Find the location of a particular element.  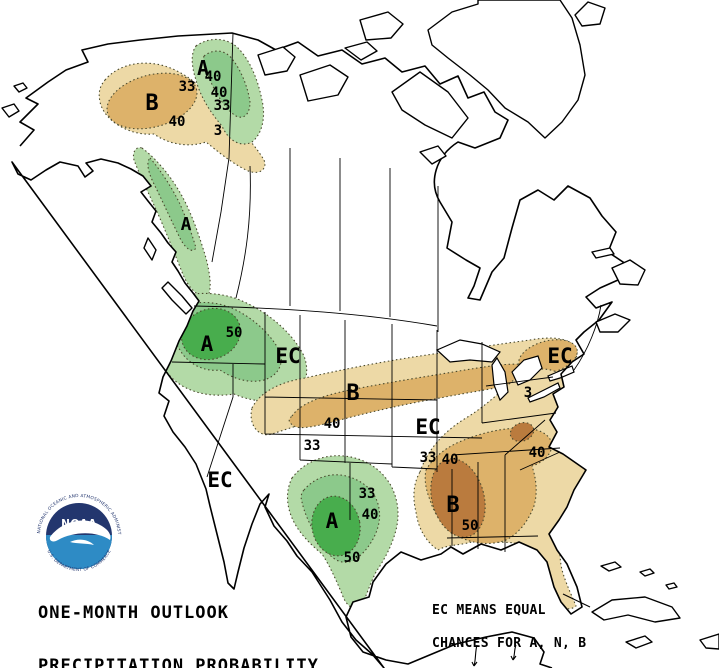

region-letter-southwest-ec: EC is located at coordinates (219, 480).